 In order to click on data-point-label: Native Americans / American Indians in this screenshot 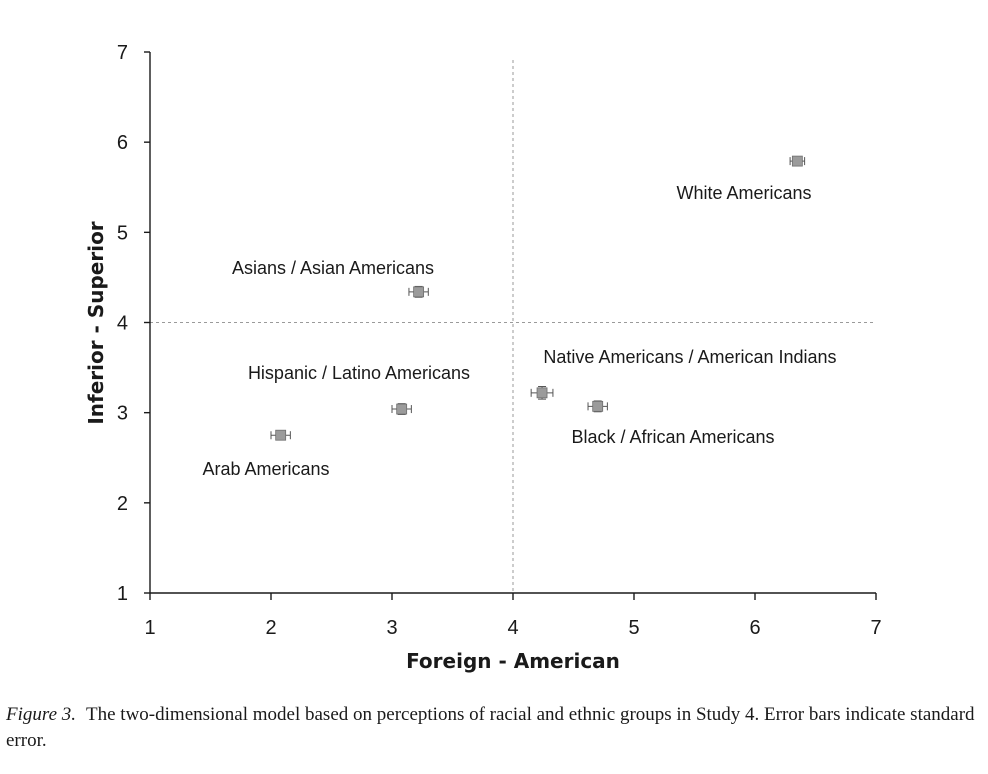, I will do `click(689, 357)`.